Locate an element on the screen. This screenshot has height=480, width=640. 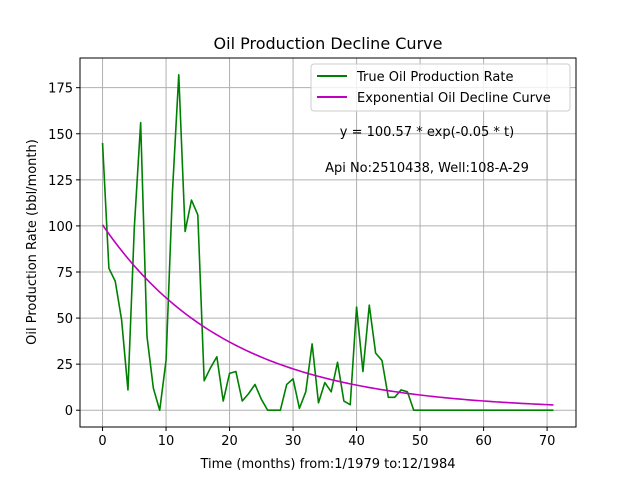
x-tick-label: 50 is located at coordinates (420, 441).